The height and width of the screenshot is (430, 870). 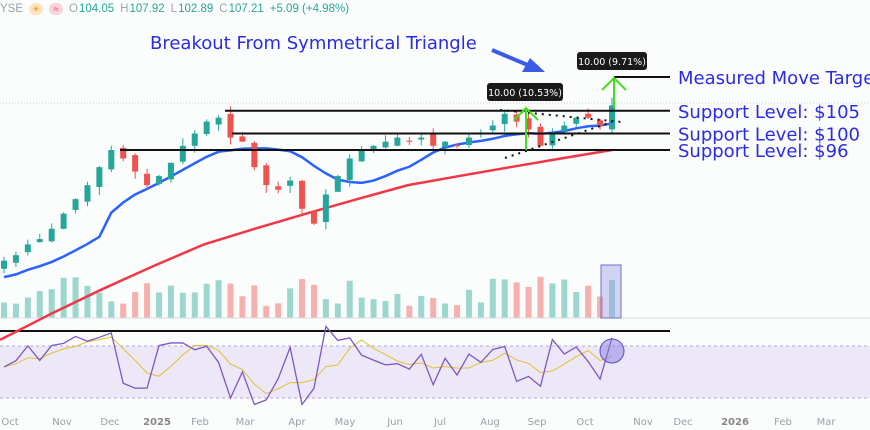 I want to click on measure-box-2: 10.00 (9.71%), so click(x=612, y=61).